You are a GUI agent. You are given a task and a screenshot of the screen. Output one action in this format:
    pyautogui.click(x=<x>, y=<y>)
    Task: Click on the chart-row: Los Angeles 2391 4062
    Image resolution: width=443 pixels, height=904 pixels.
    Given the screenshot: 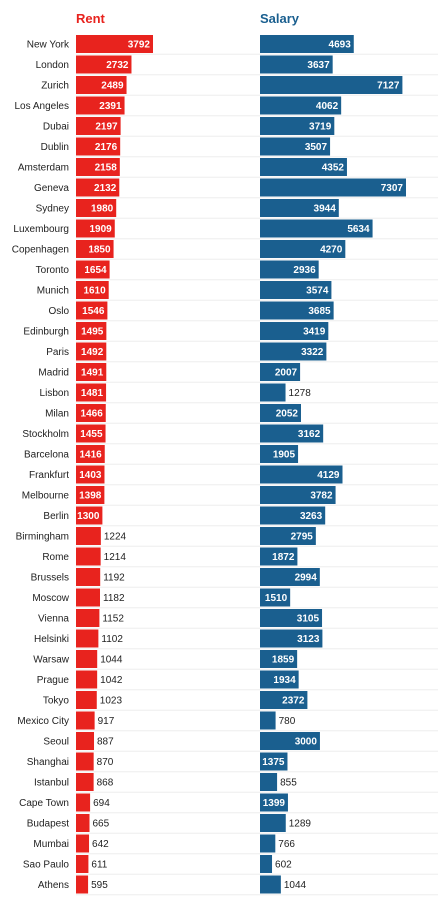 What is the action you would take?
    pyautogui.click(x=226, y=106)
    